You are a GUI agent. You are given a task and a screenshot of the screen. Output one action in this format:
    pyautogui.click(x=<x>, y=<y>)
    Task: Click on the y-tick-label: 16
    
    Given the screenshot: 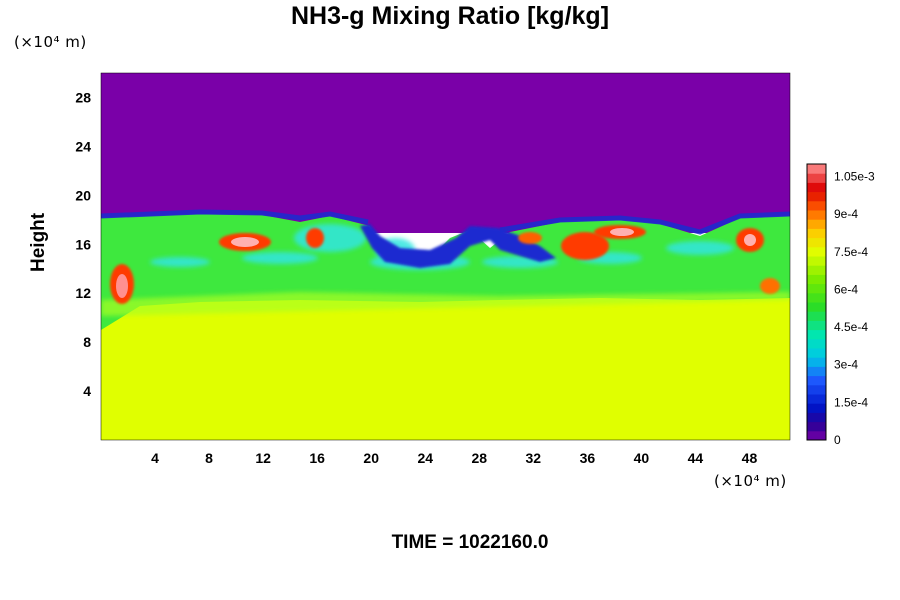 What is the action you would take?
    pyautogui.click(x=83, y=244)
    